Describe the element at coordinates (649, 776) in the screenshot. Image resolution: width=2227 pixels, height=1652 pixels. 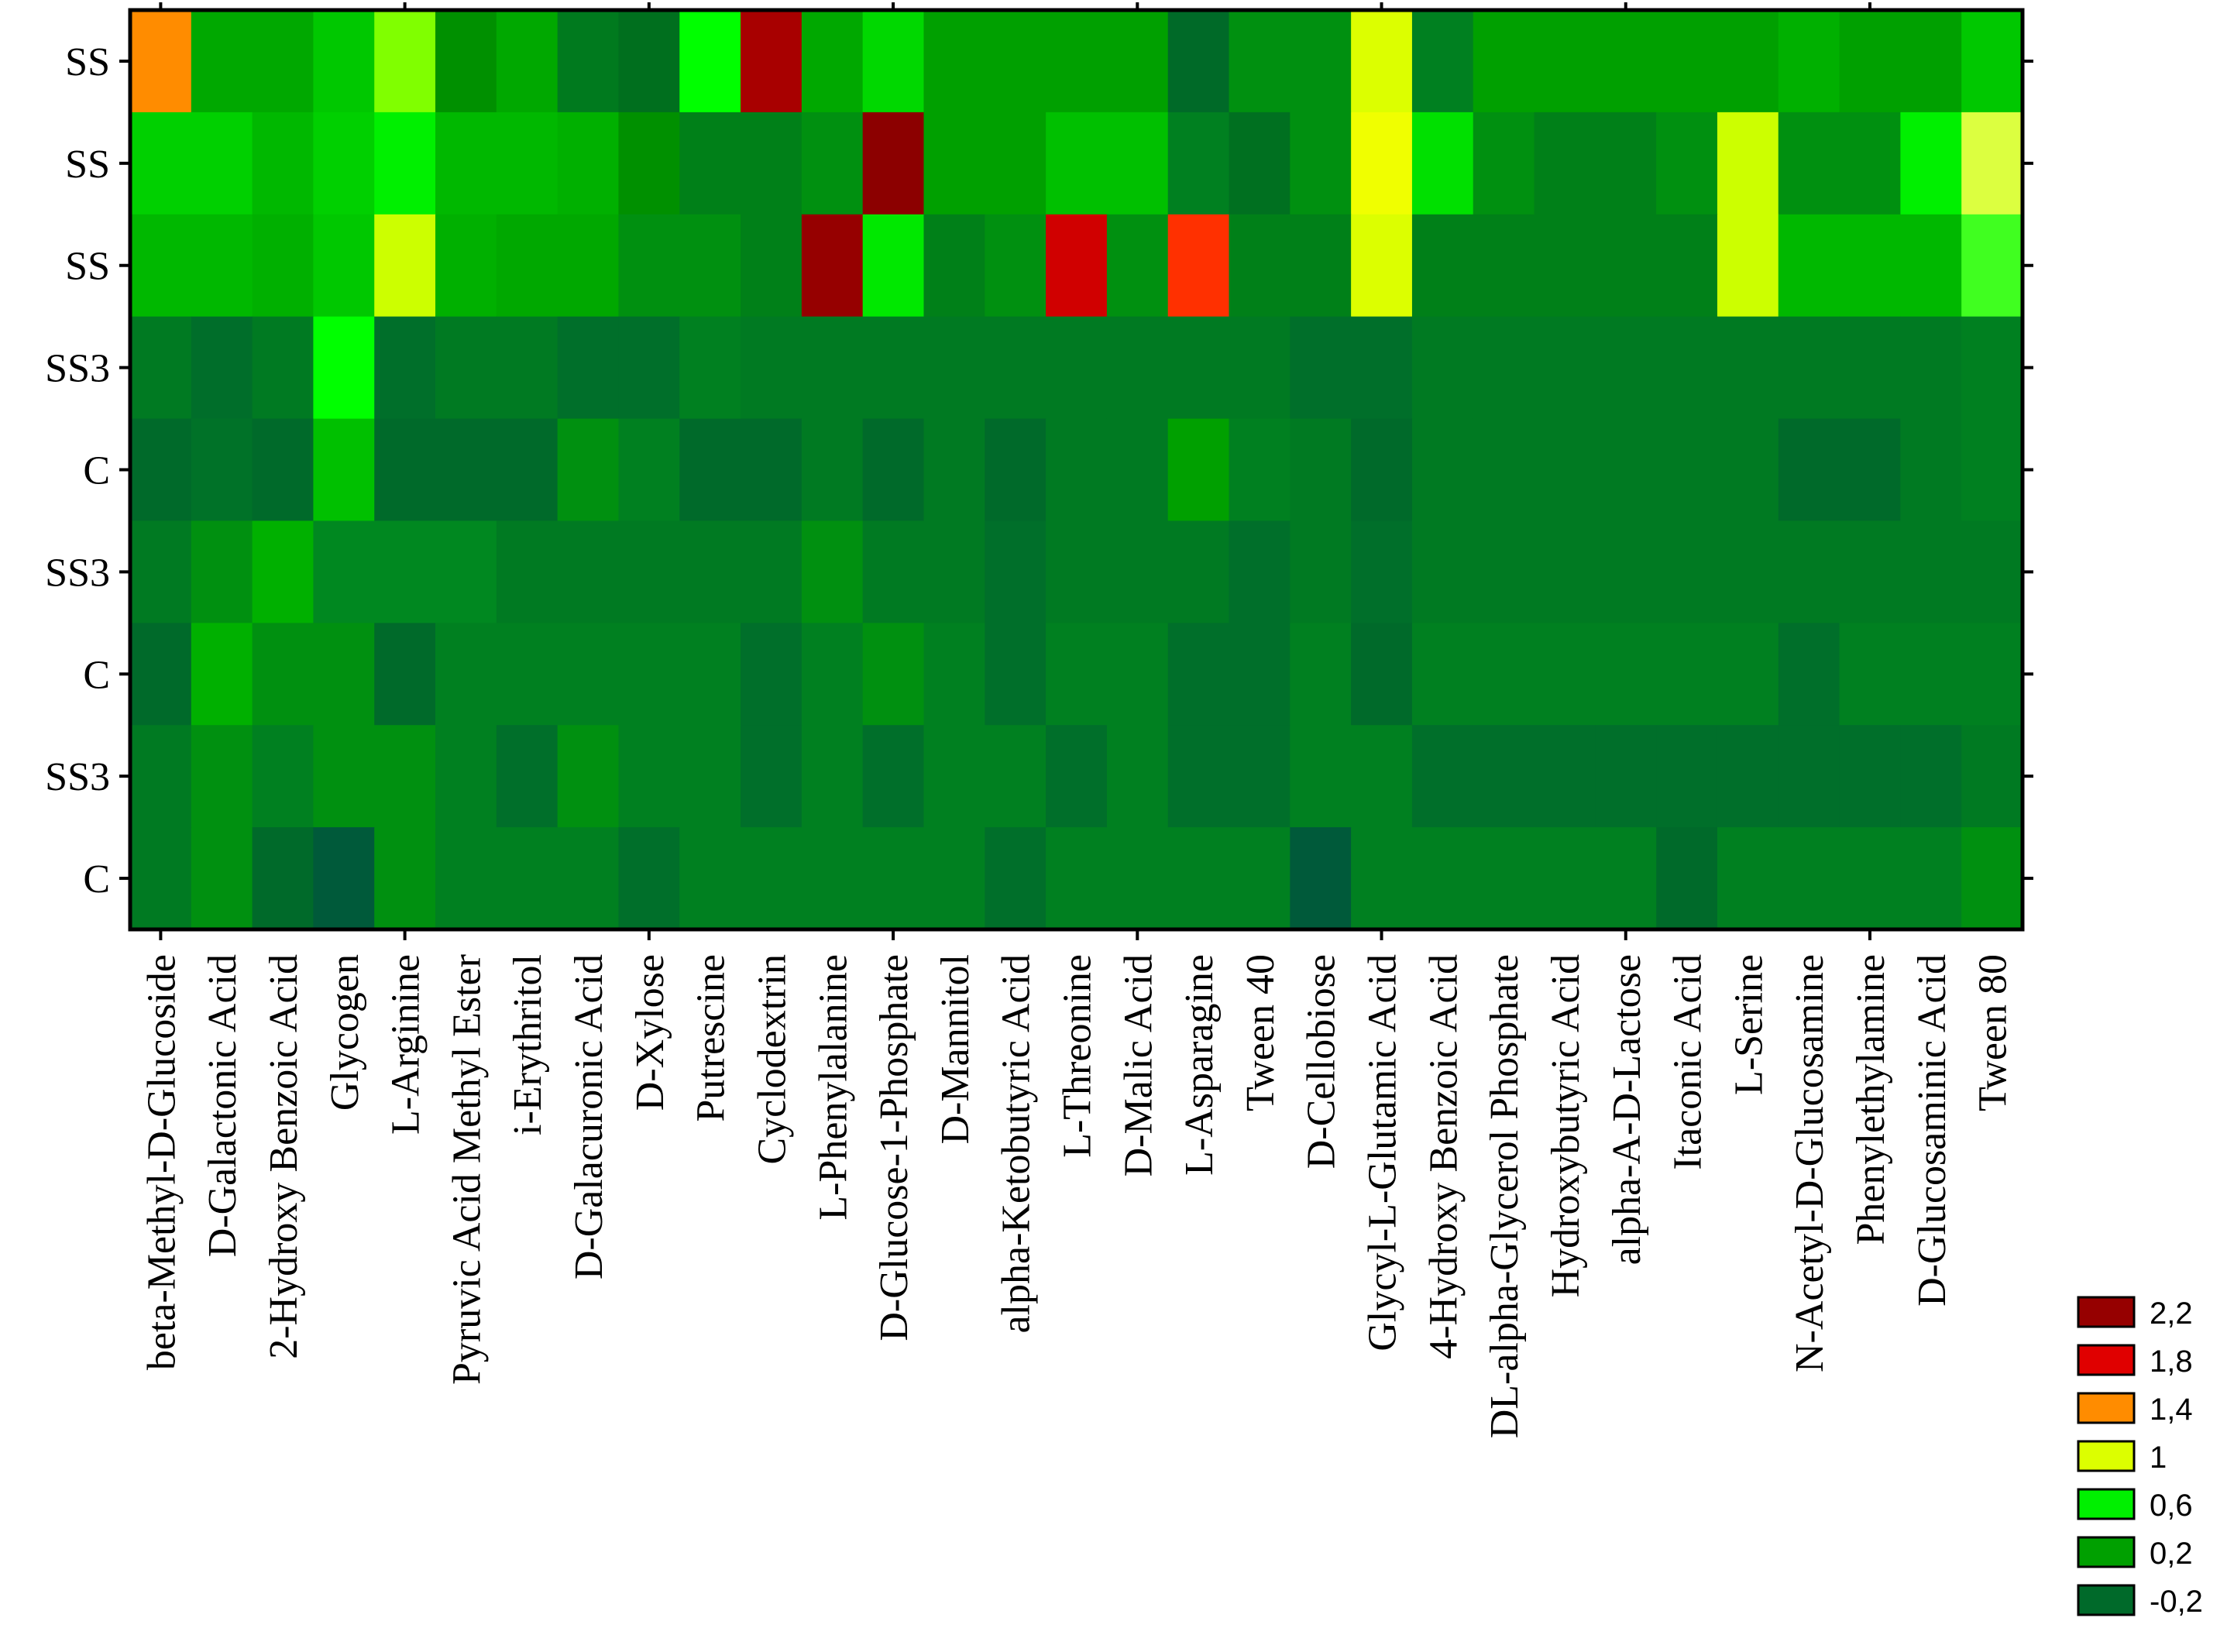
I see `heatmap-cell-r7-c8` at that location.